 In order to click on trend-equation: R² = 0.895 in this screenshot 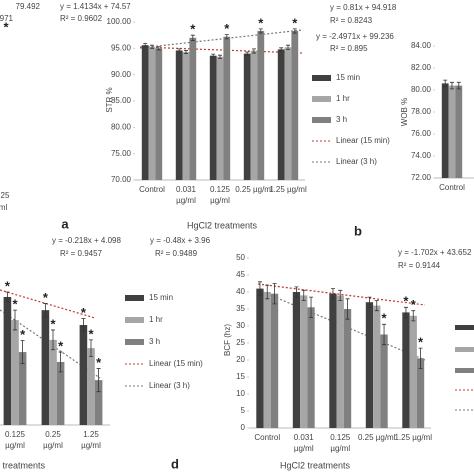, I will do `click(349, 48)`.